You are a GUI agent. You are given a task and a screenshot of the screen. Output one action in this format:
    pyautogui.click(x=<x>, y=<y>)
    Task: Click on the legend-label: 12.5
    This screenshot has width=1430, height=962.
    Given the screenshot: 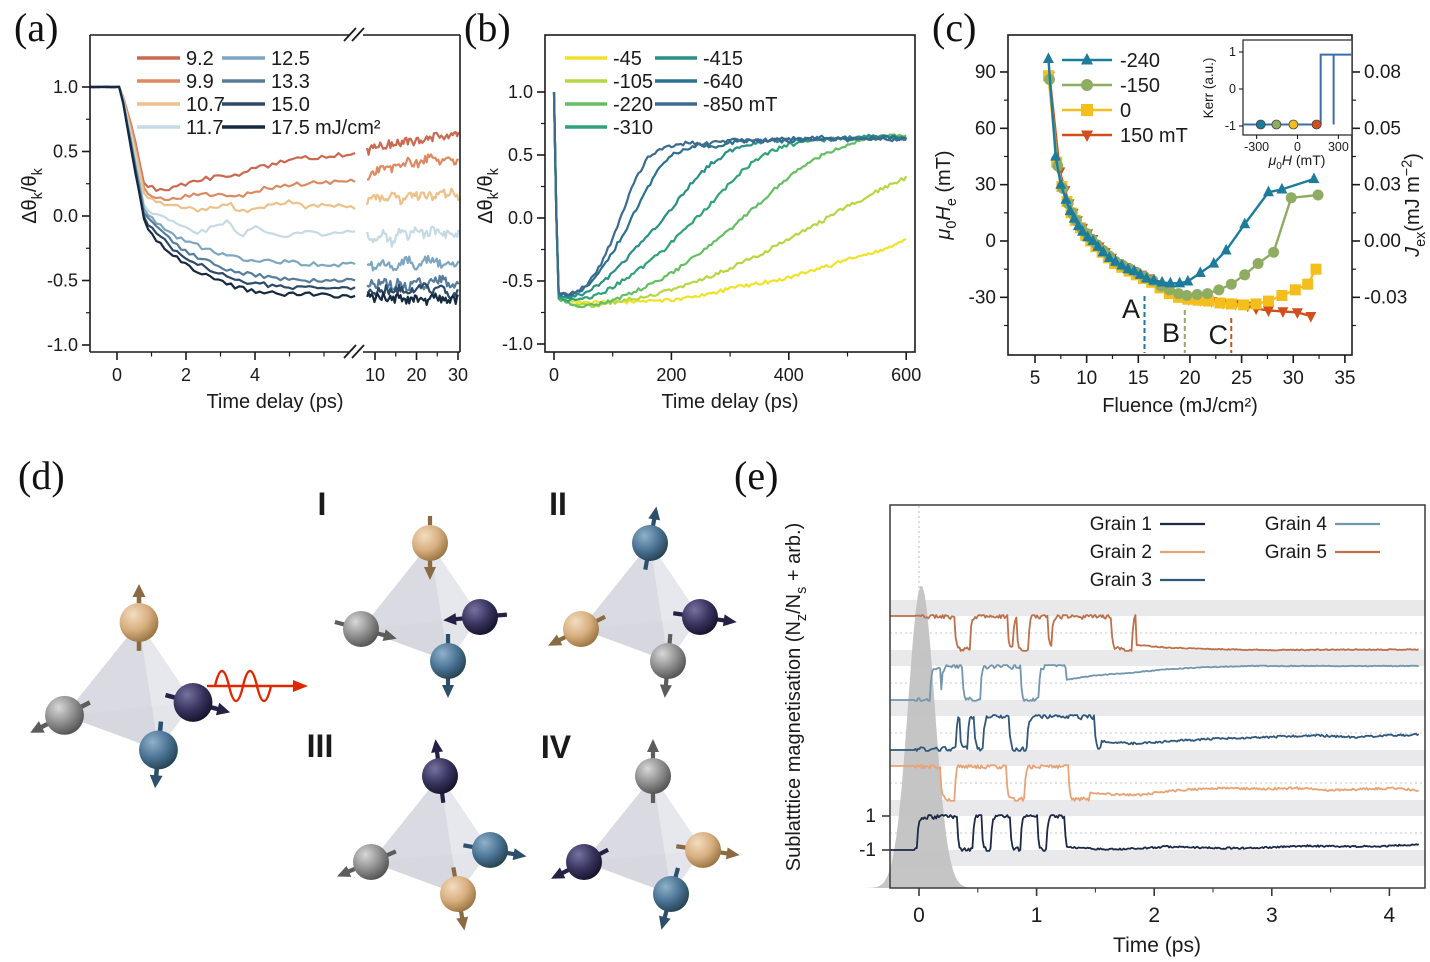 What is the action you would take?
    pyautogui.click(x=290, y=59)
    